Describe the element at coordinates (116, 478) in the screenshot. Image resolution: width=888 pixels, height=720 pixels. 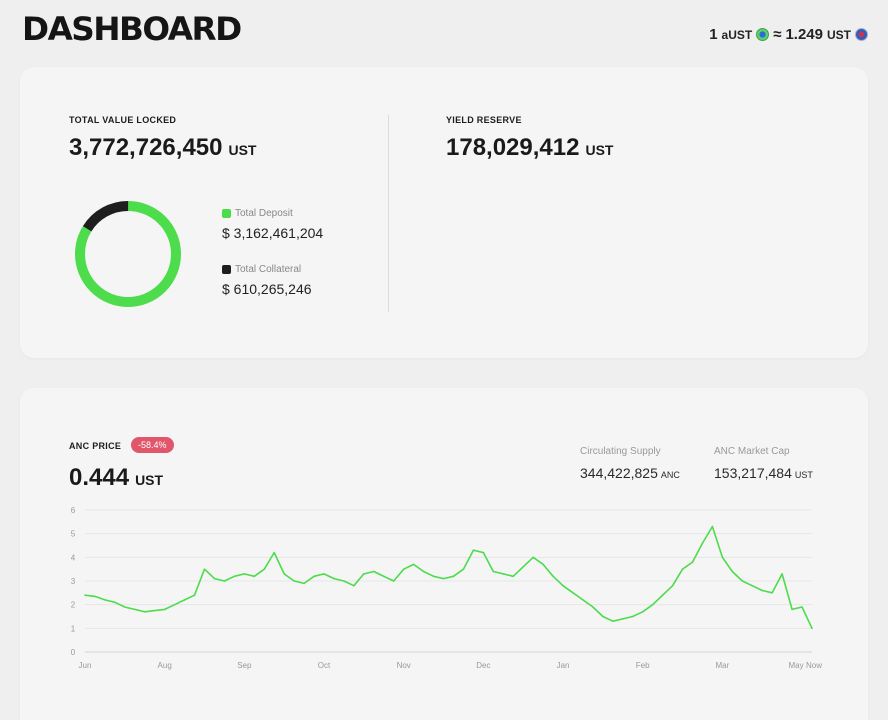
I see `anc-price-value: 0.444 UST` at that location.